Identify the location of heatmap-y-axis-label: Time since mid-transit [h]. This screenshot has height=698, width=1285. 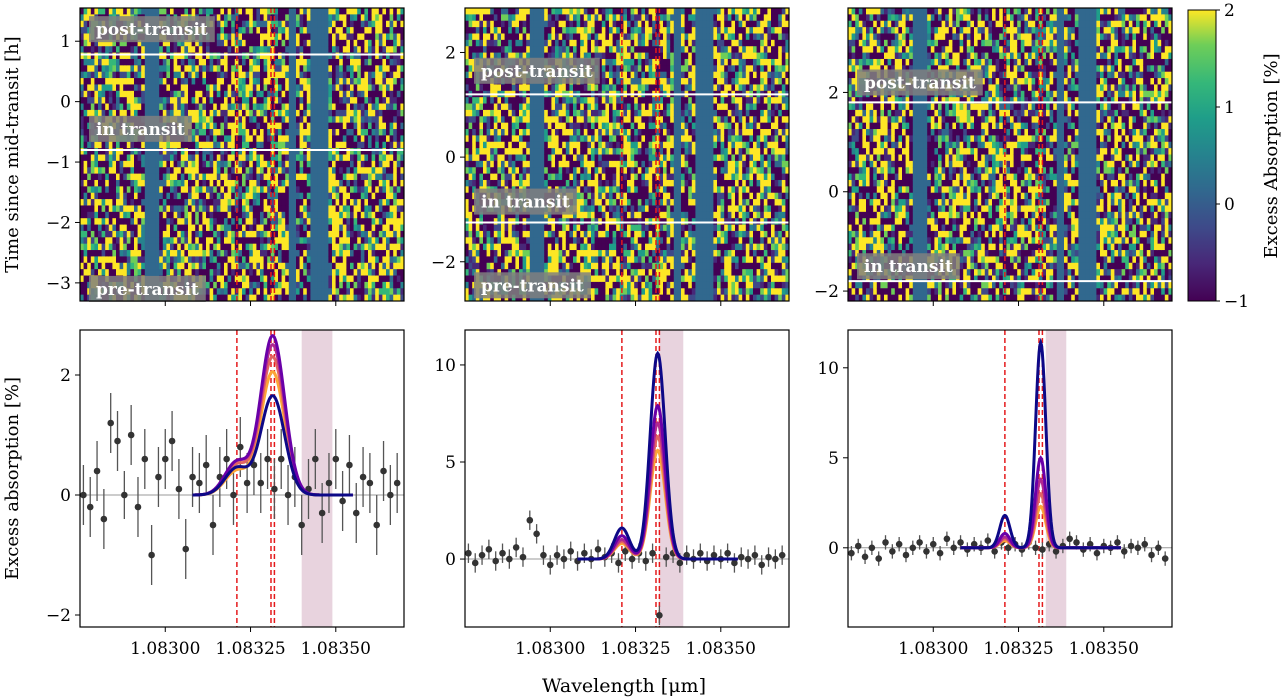
(12, 154).